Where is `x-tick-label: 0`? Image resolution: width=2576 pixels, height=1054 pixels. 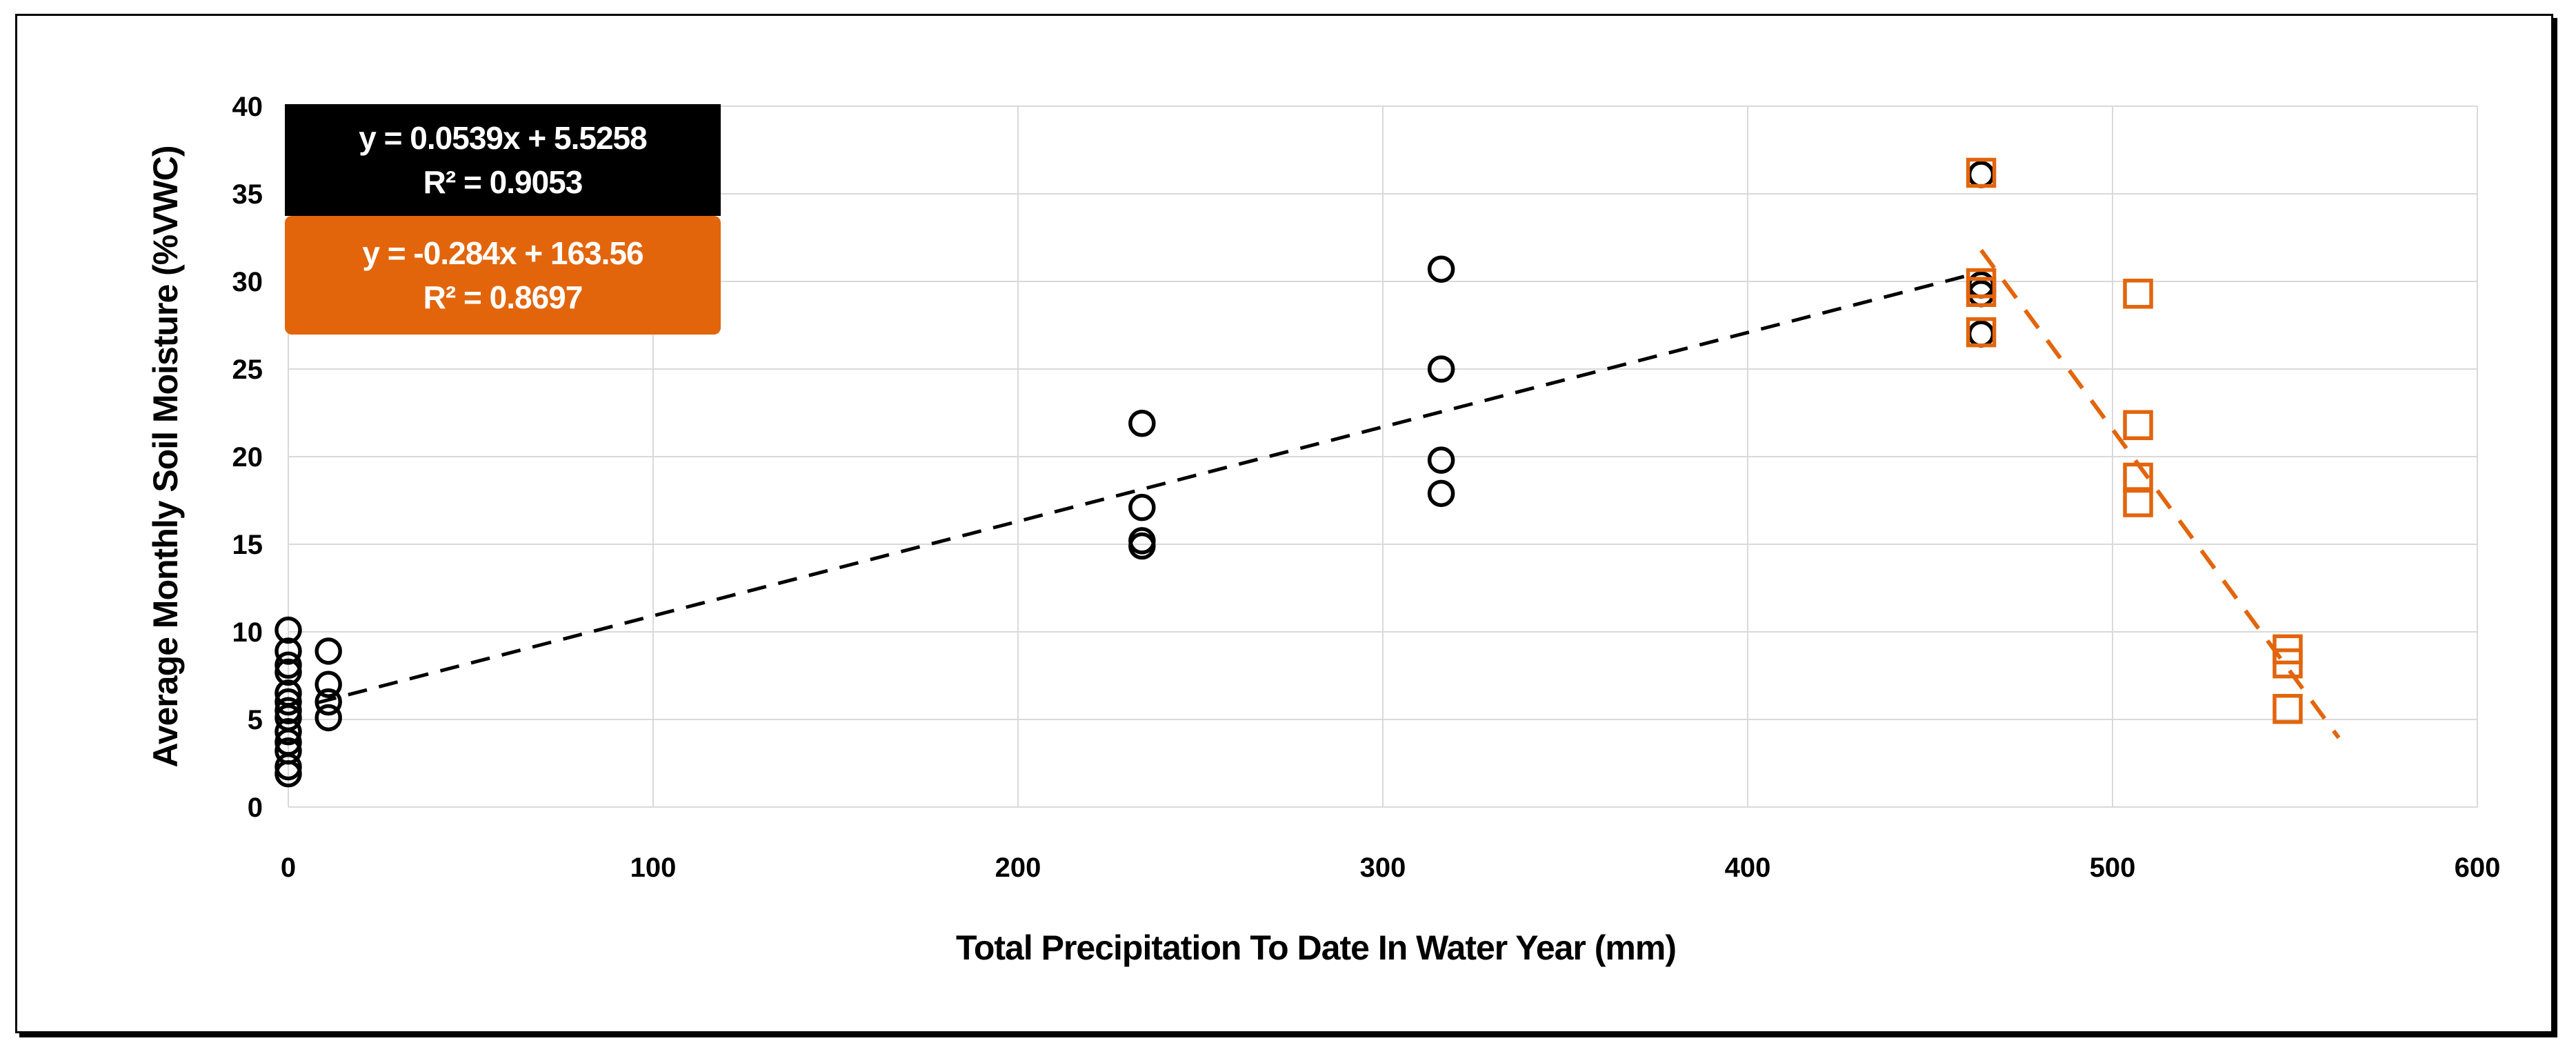
x-tick-label: 0 is located at coordinates (288, 868).